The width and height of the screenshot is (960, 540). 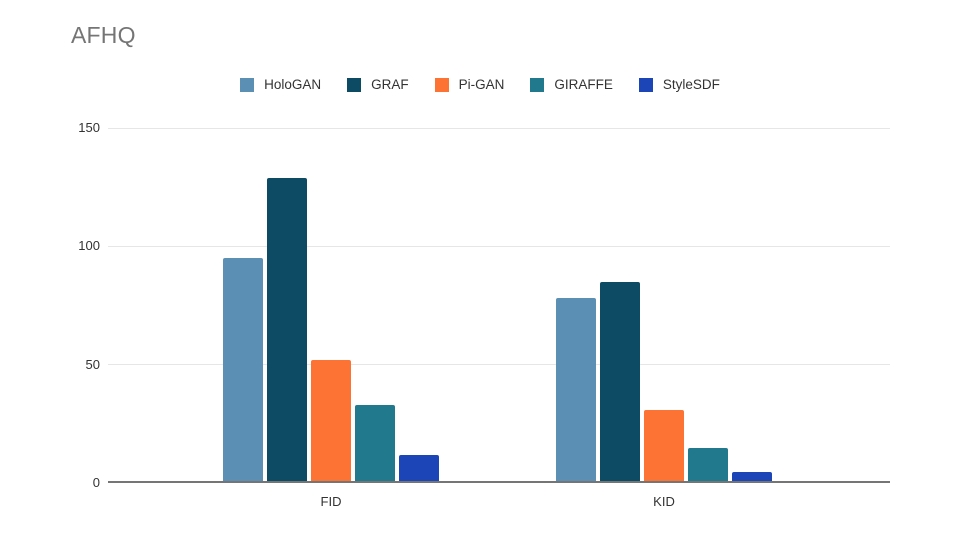 I want to click on chart-legend: HoloGAN GRAF Pi-GAN GIRAFFE StyleSDF, so click(x=480, y=84).